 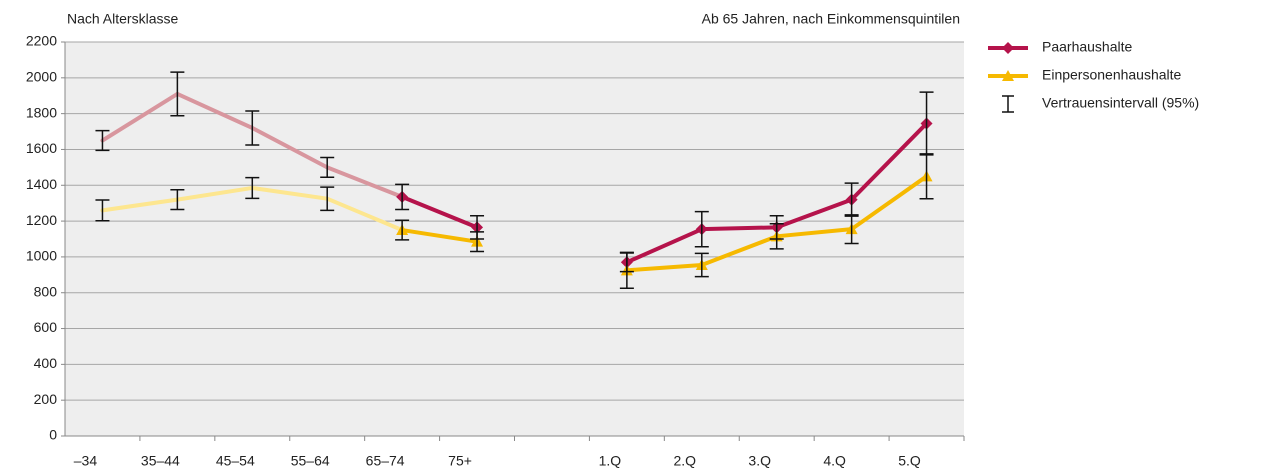 What do you see at coordinates (46, 291) in the screenshot?
I see `y-tick-label: 800` at bounding box center [46, 291].